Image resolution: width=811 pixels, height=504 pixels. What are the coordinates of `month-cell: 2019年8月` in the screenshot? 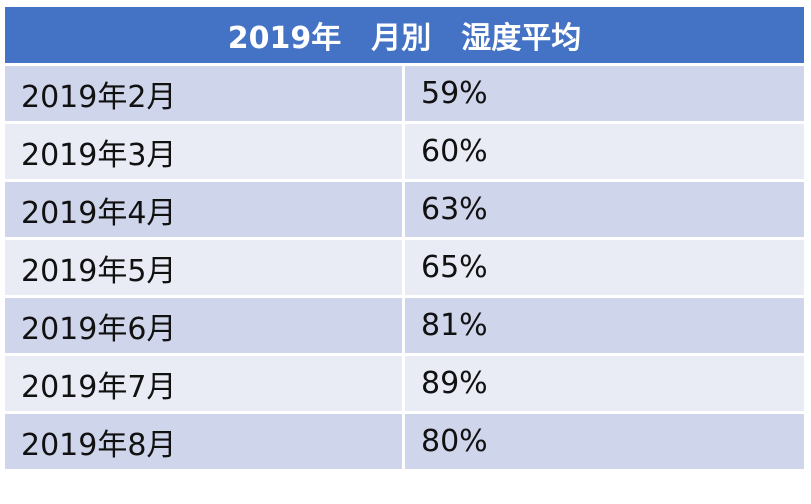 It's located at (203, 441).